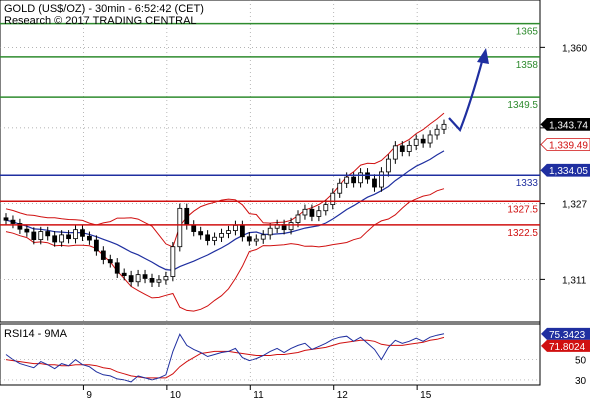 The height and width of the screenshot is (400, 590). I want to click on level-label: 1349.5, so click(522, 105).